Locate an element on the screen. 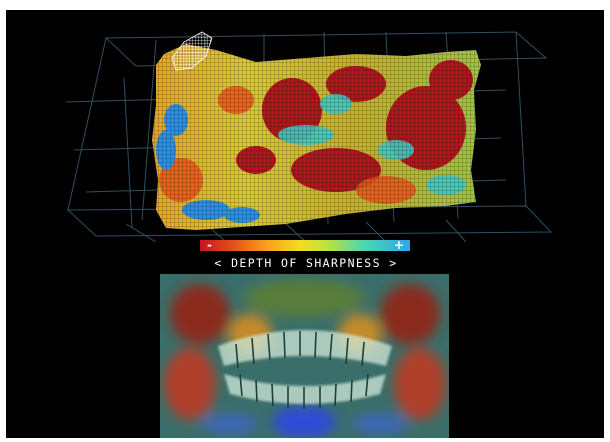 The image size is (610, 442). depth-scale-bar: - + is located at coordinates (305, 245).